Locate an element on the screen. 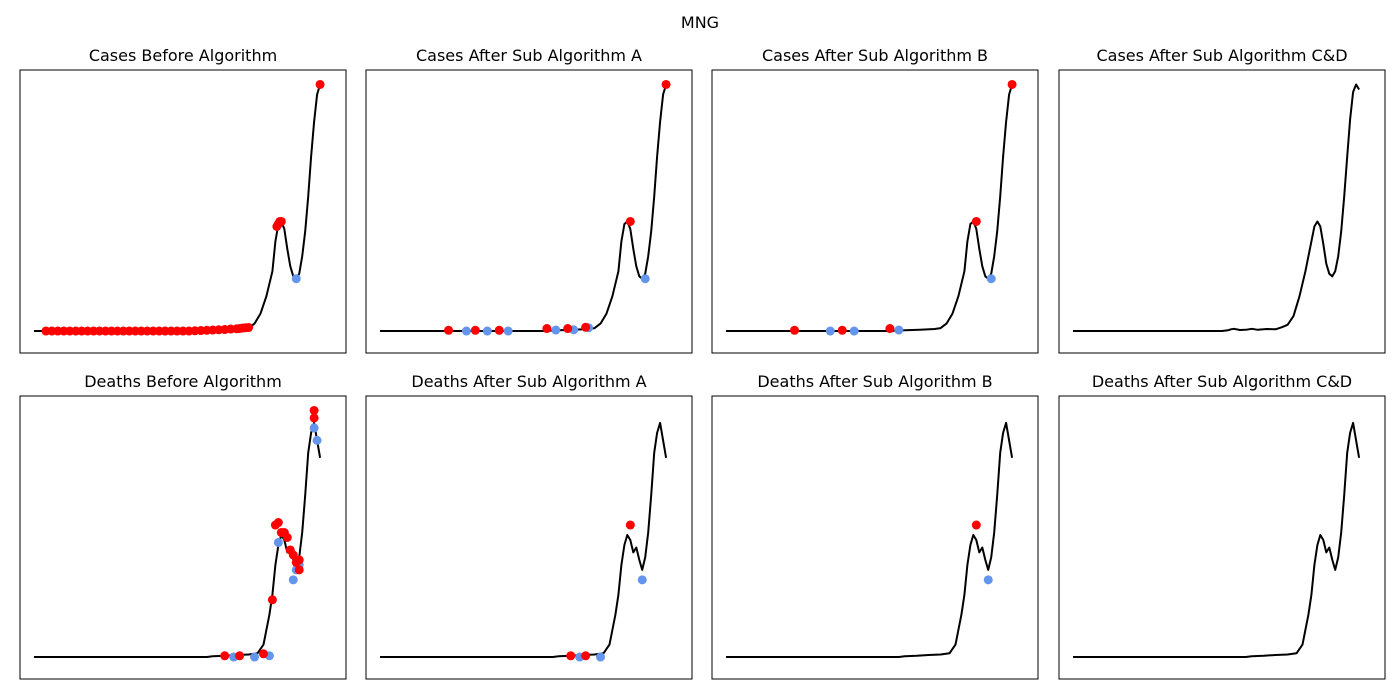 The width and height of the screenshot is (1400, 700). figure-suptitle: MNG is located at coordinates (700, 22).